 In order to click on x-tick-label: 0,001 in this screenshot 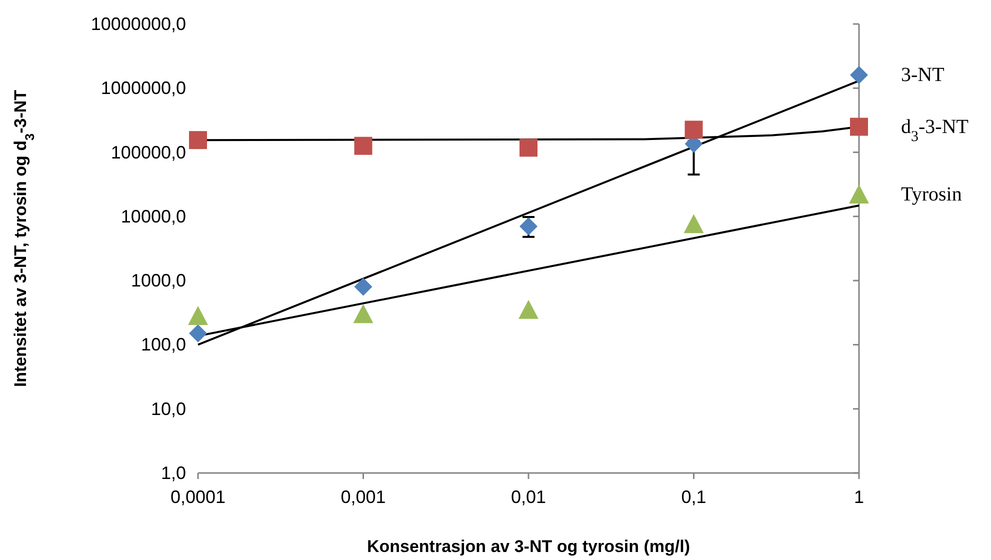, I will do `click(363, 497)`.